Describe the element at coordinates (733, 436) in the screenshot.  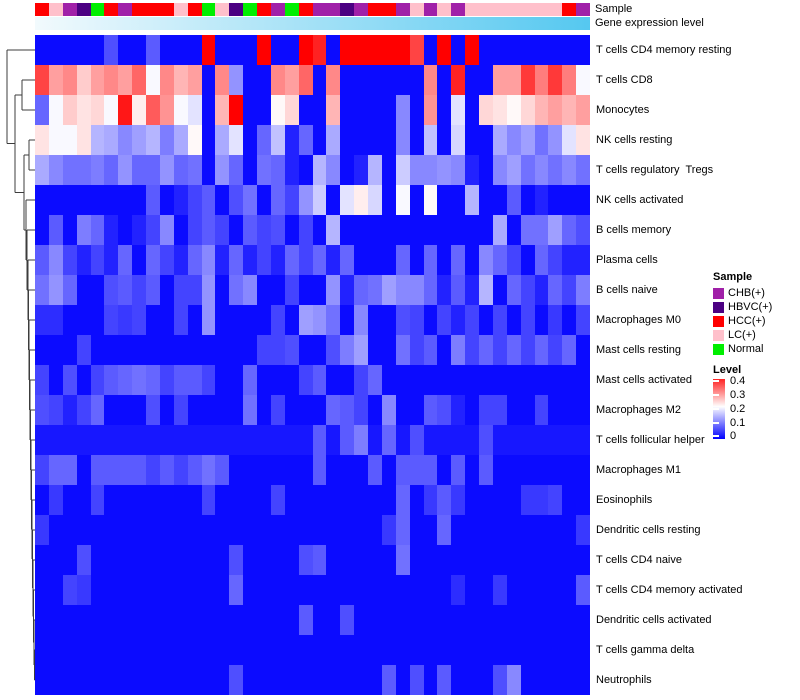
I see `level-tick-label: 0` at that location.